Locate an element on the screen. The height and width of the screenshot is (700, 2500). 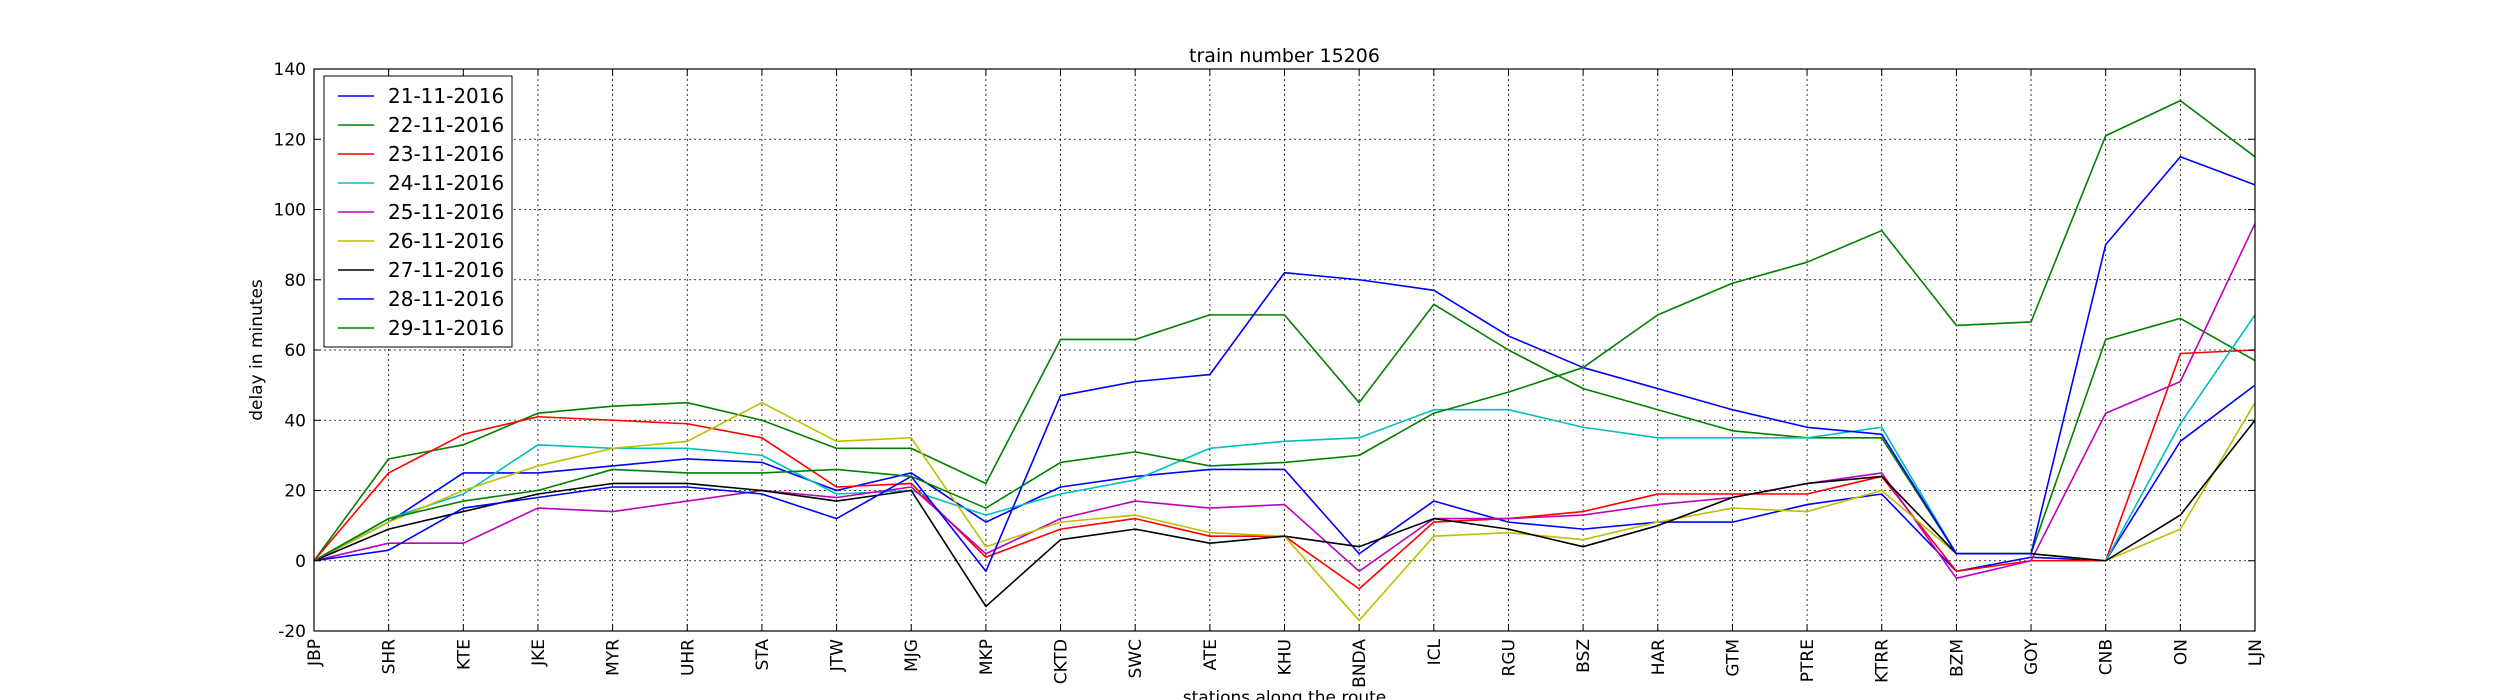
x-tick-label: MKP is located at coordinates (987, 657).